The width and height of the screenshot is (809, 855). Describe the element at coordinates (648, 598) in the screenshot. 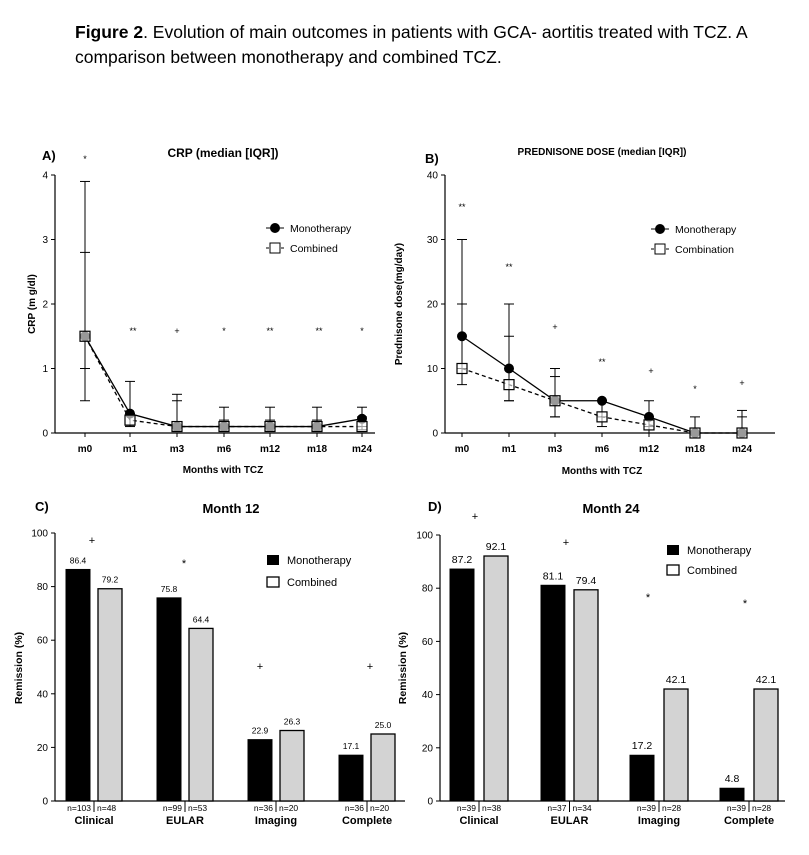

I see `chart-d-significance-mark: *` at that location.